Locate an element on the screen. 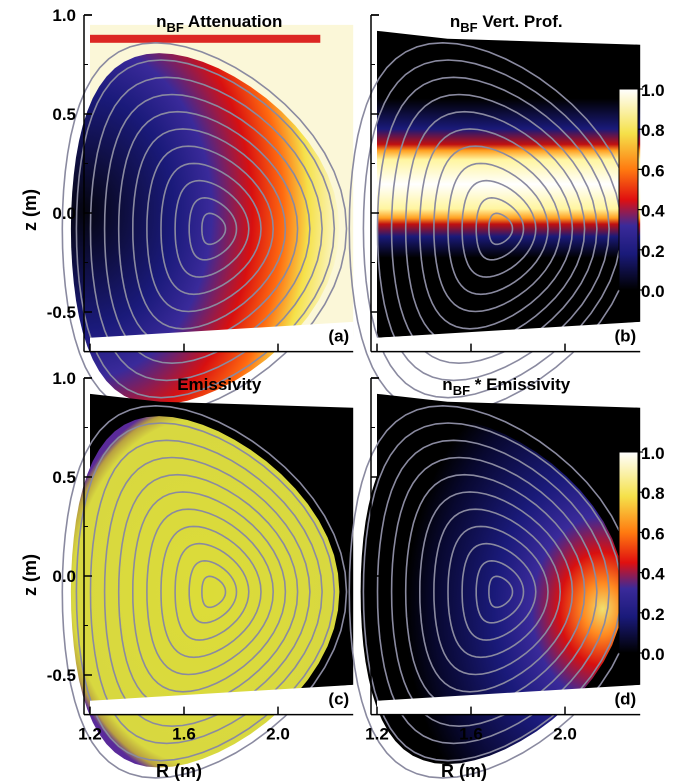  panel-tag: (d) is located at coordinates (625, 699).